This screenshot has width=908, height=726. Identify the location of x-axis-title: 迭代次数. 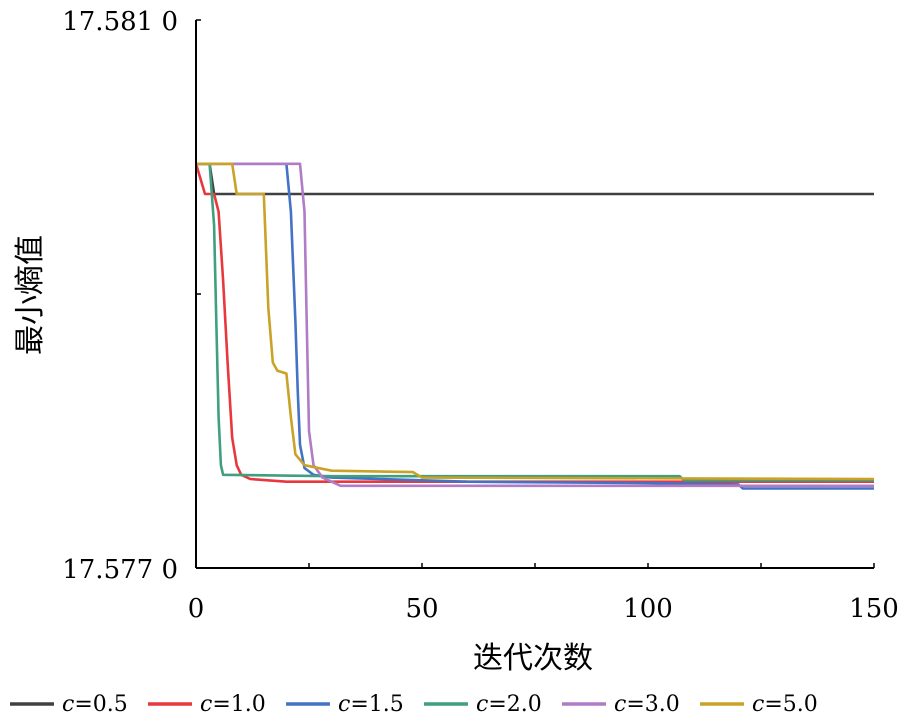
(533, 658).